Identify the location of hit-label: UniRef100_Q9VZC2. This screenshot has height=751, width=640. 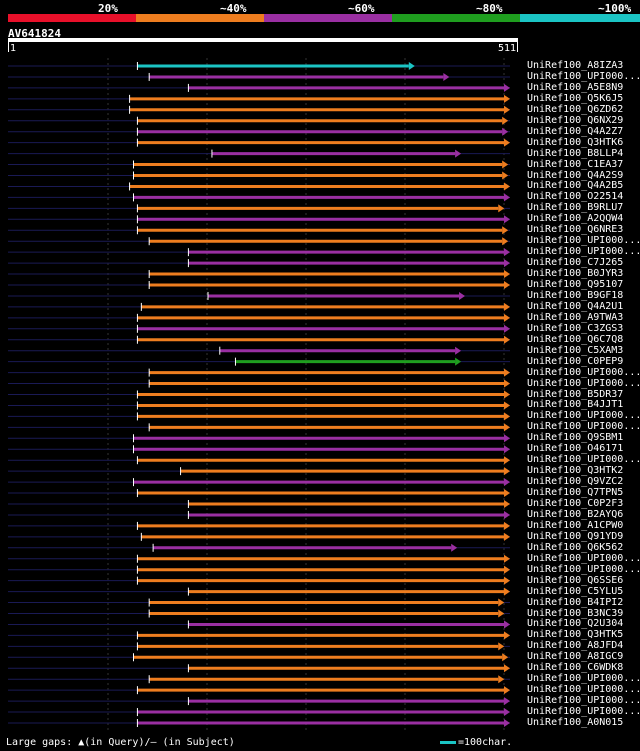
(575, 482).